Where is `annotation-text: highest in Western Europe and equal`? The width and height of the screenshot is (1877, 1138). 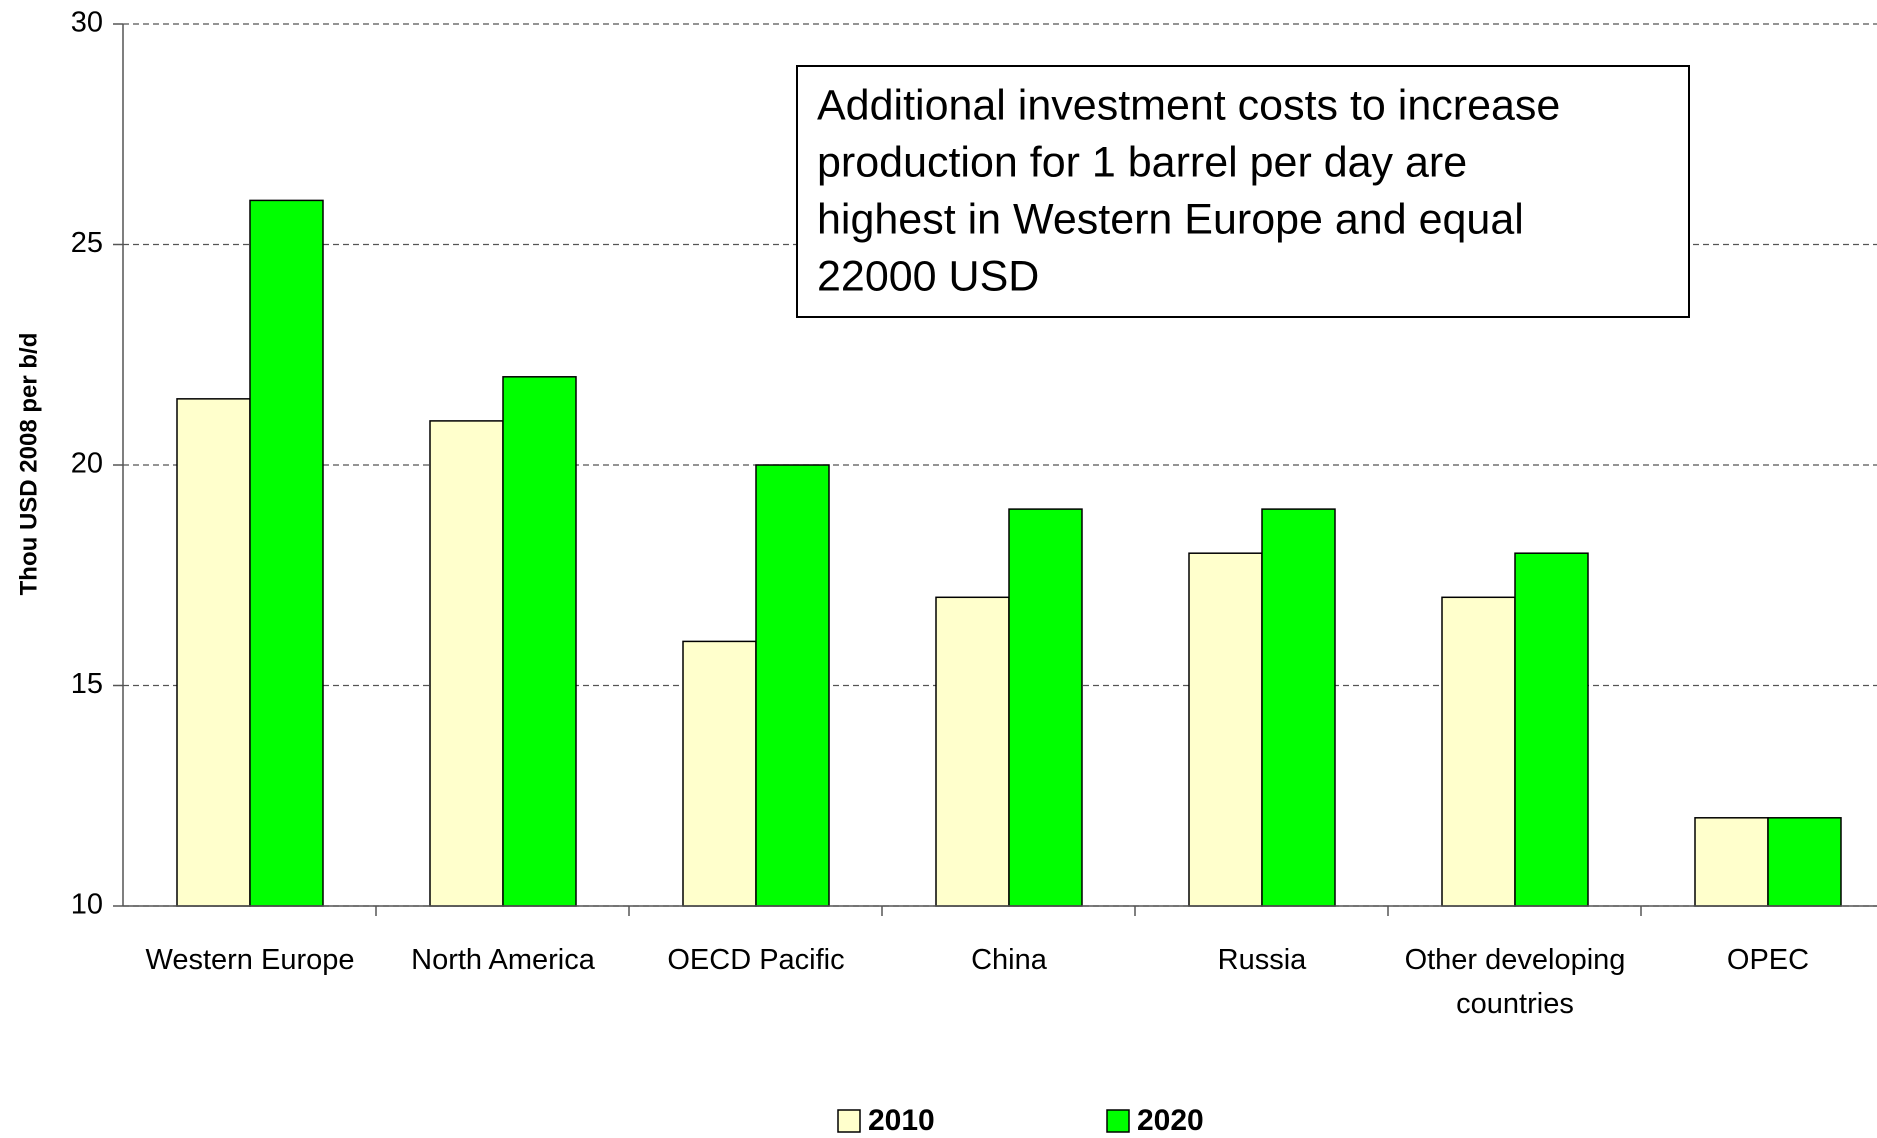 annotation-text: highest in Western Europe and equal is located at coordinates (1170, 219).